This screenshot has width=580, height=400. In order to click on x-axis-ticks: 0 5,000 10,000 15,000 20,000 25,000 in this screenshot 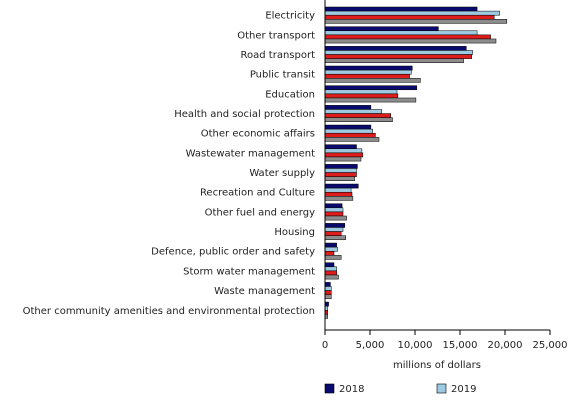, I will do `click(445, 340)`.